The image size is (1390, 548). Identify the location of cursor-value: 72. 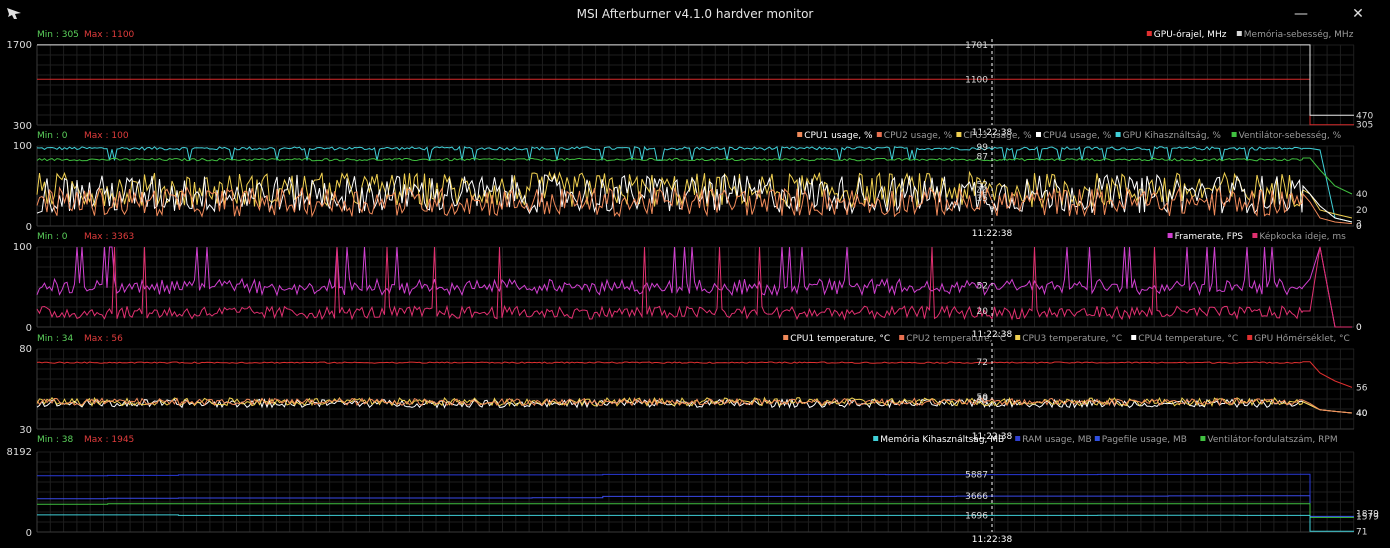
(982, 363).